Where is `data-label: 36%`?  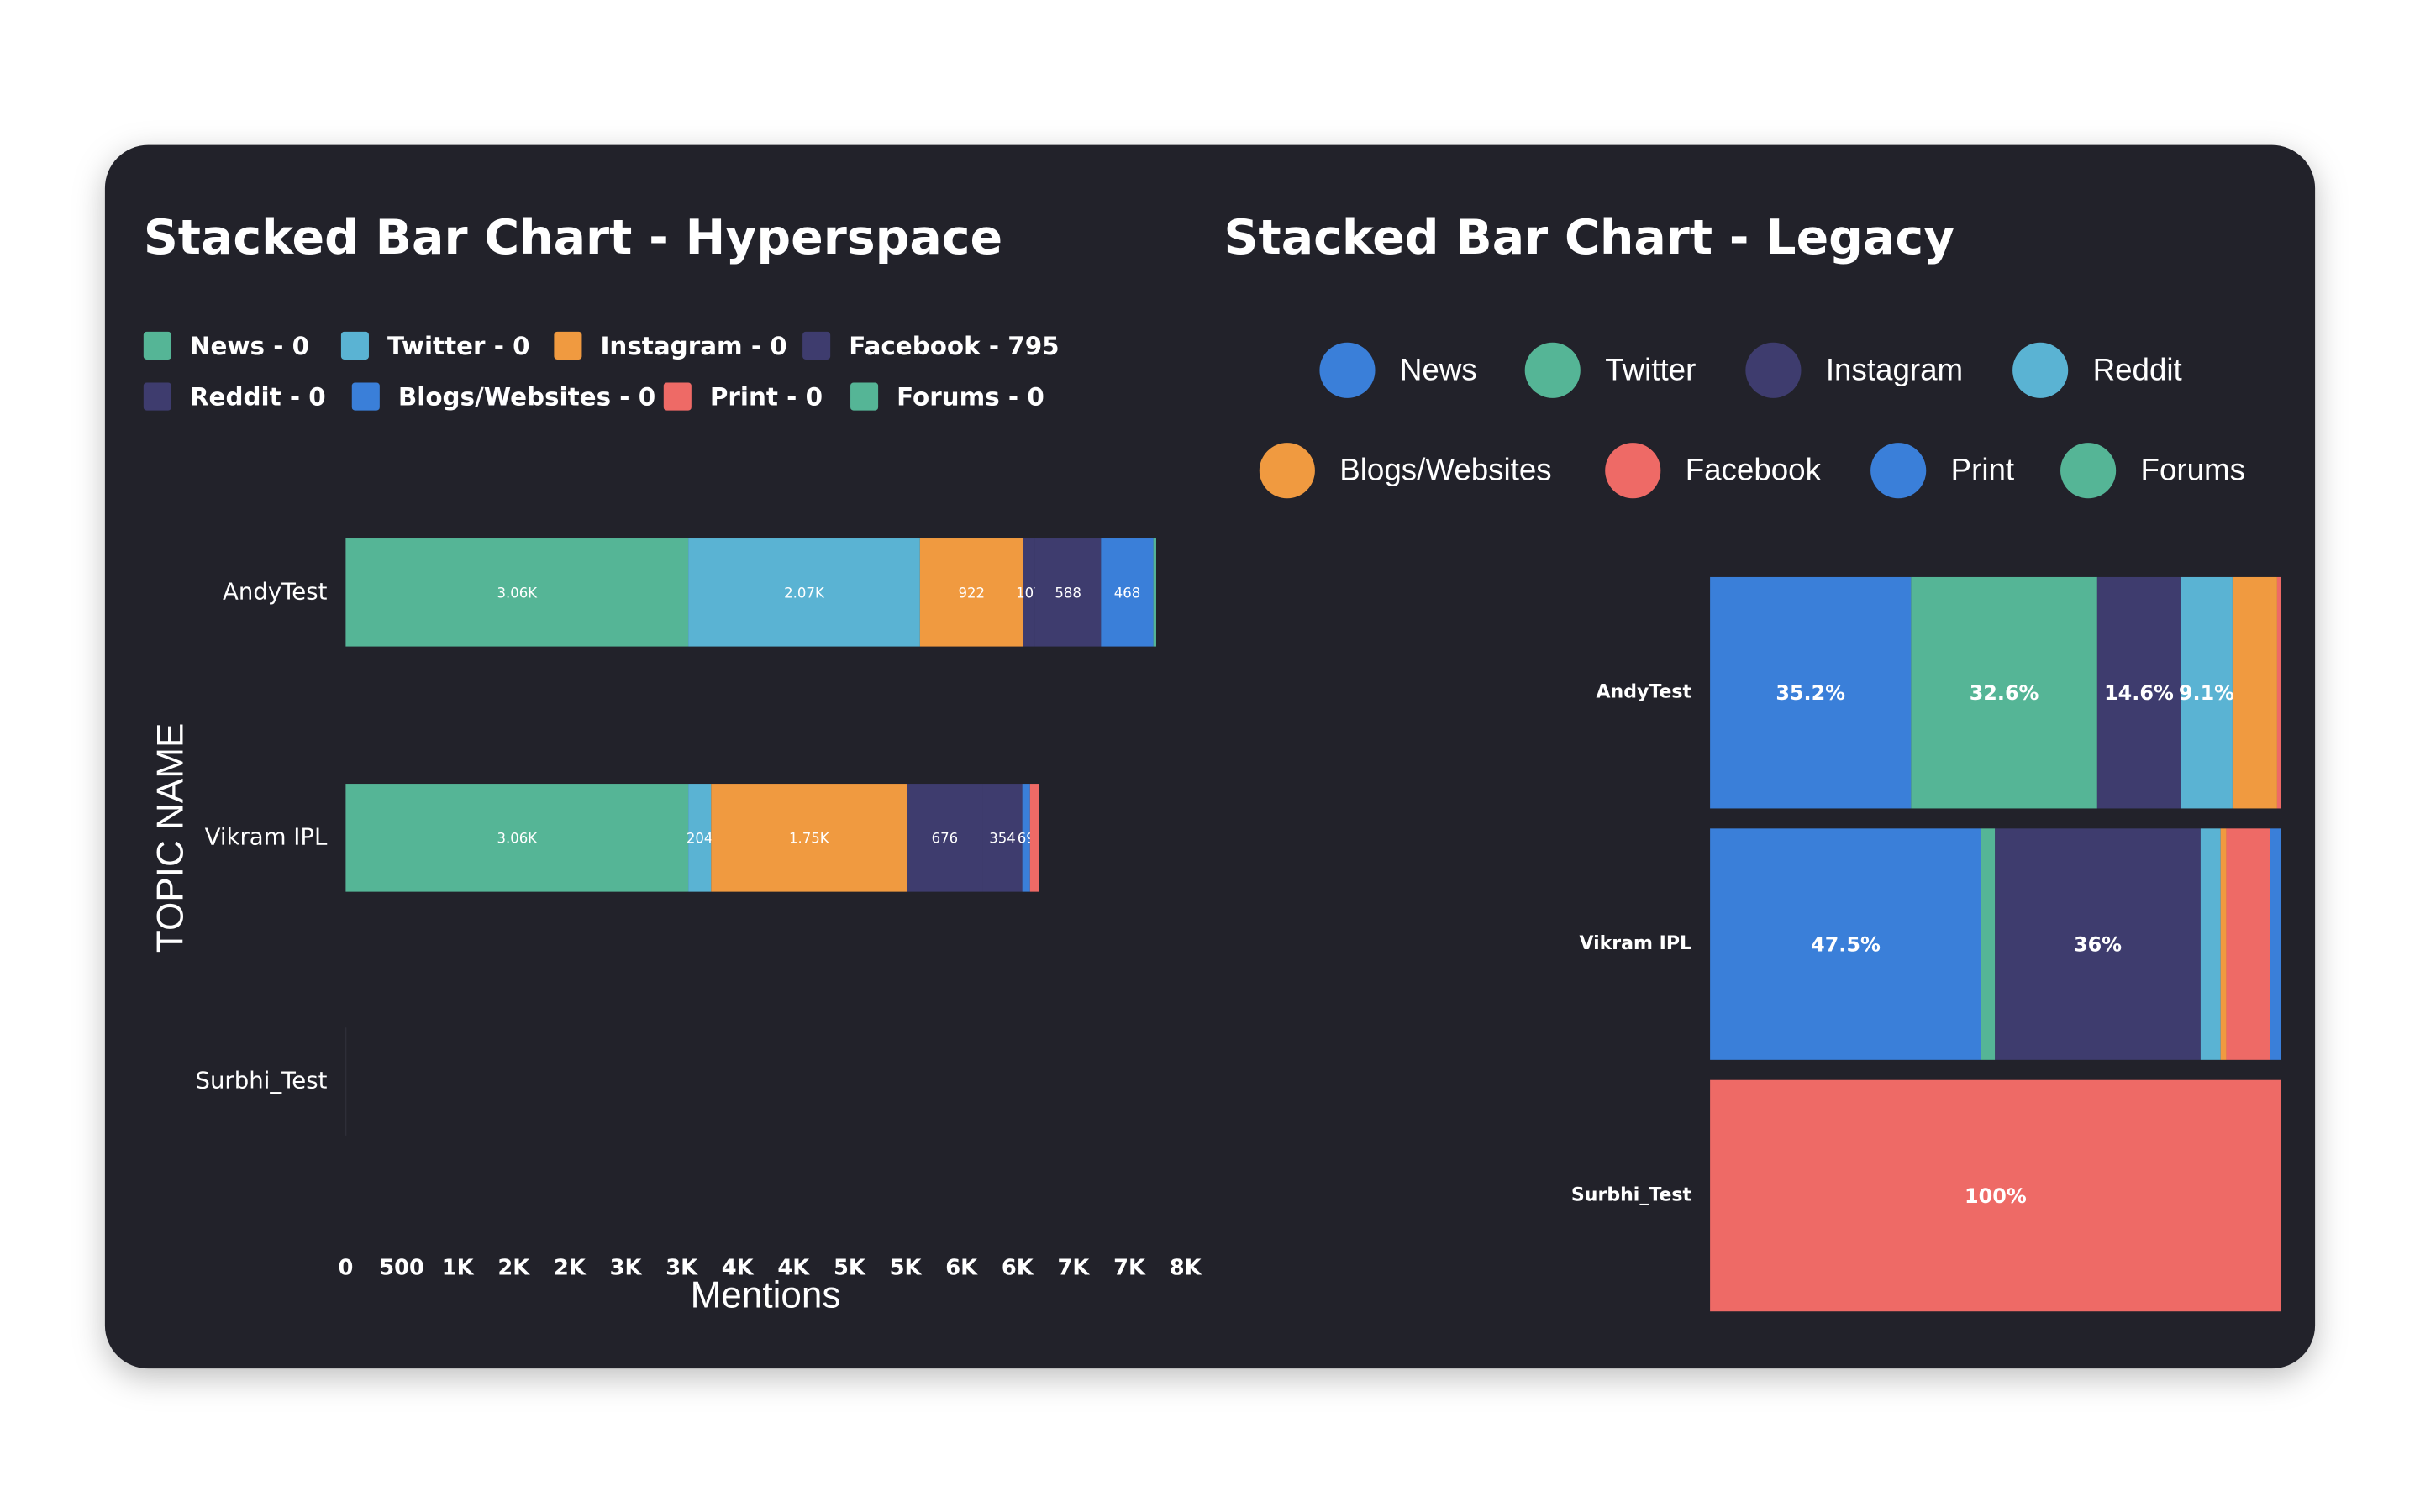 data-label: 36% is located at coordinates (2098, 944).